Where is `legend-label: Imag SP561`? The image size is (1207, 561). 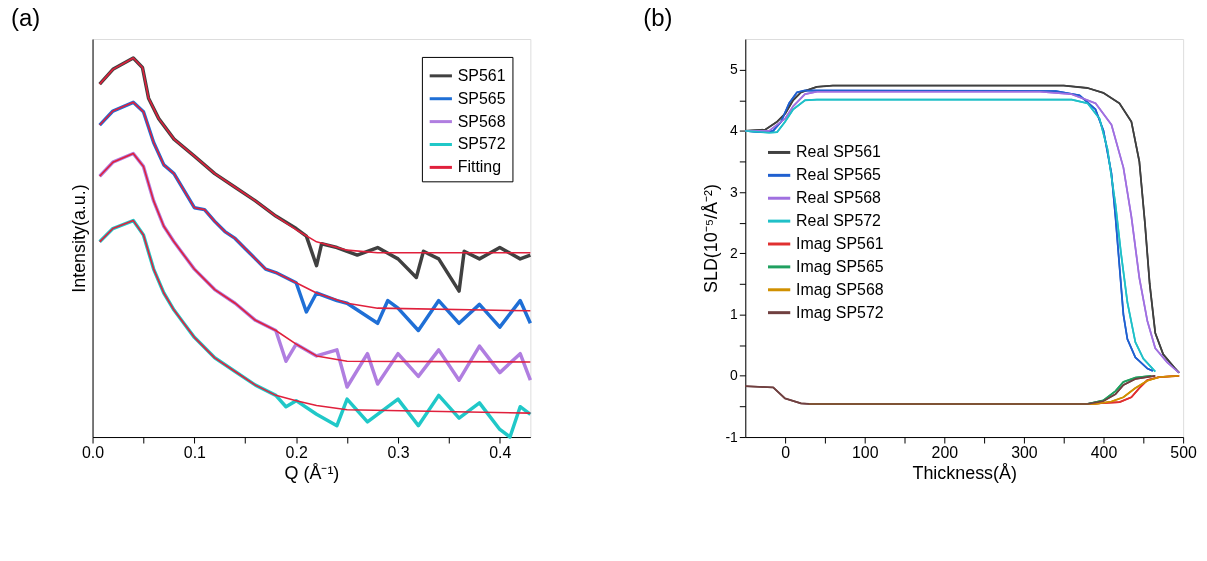
legend-label: Imag SP561 is located at coordinates (840, 243).